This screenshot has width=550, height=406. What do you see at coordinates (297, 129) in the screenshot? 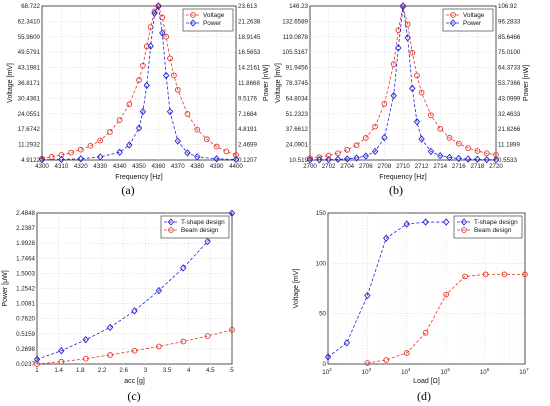
I see `y-tick-label: 37.6612` at bounding box center [297, 129].